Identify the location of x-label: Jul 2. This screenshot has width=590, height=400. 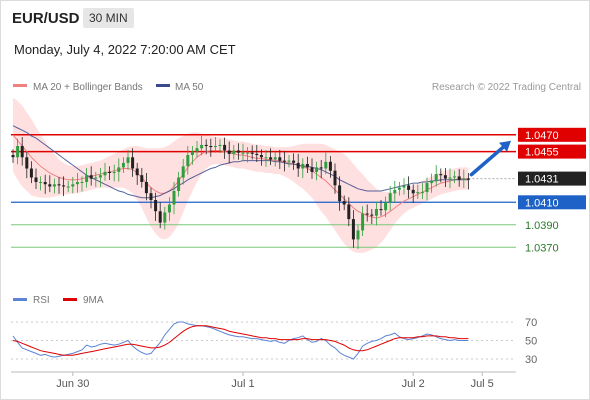
(413, 384).